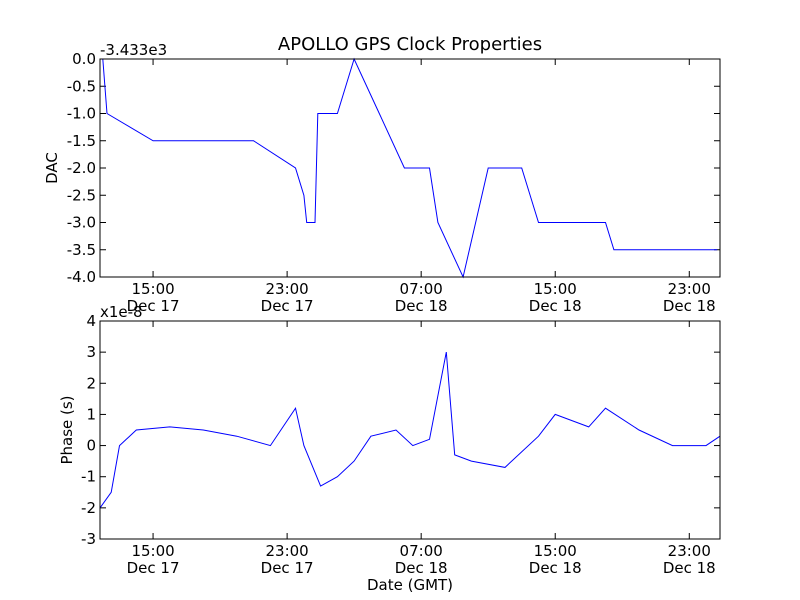 Image resolution: width=800 pixels, height=600 pixels. What do you see at coordinates (133, 50) in the screenshot?
I see `dac-offset-label: -3.433e3` at bounding box center [133, 50].